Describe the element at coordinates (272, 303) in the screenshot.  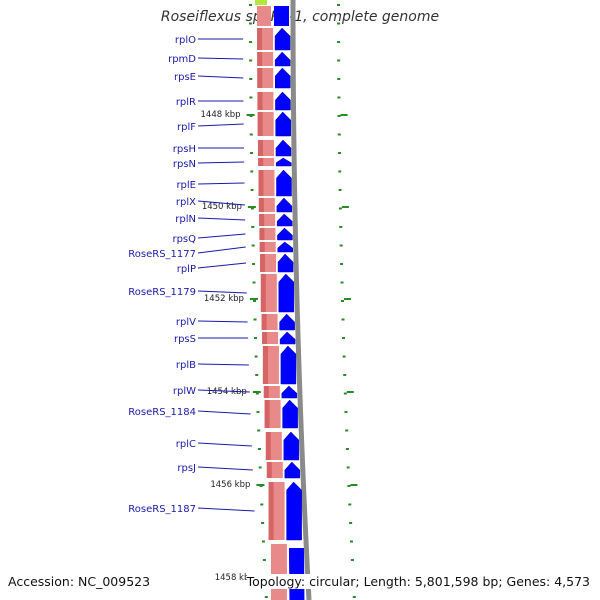
I see `gene-track` at that location.